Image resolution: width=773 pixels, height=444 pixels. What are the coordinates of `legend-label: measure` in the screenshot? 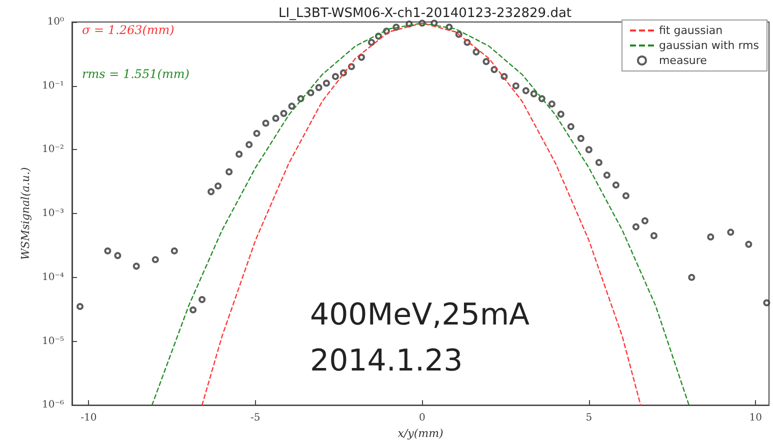 It's located at (683, 60).